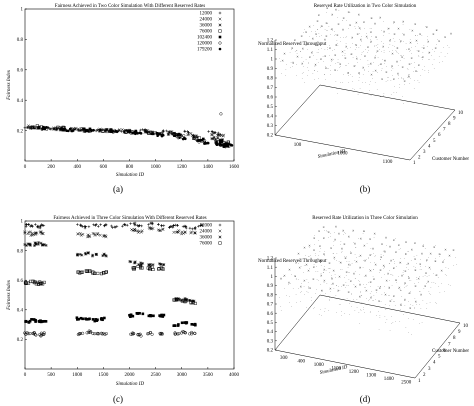  Describe the element at coordinates (118, 399) in the screenshot. I see `panel-c-caption: (c)` at that location.